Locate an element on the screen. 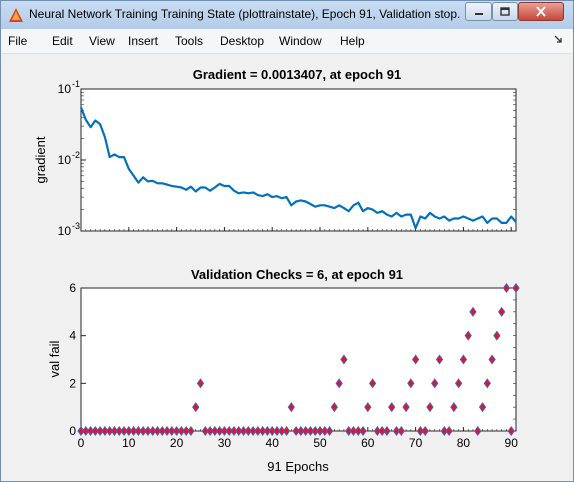  menu-insert: Insert is located at coordinates (143, 41).